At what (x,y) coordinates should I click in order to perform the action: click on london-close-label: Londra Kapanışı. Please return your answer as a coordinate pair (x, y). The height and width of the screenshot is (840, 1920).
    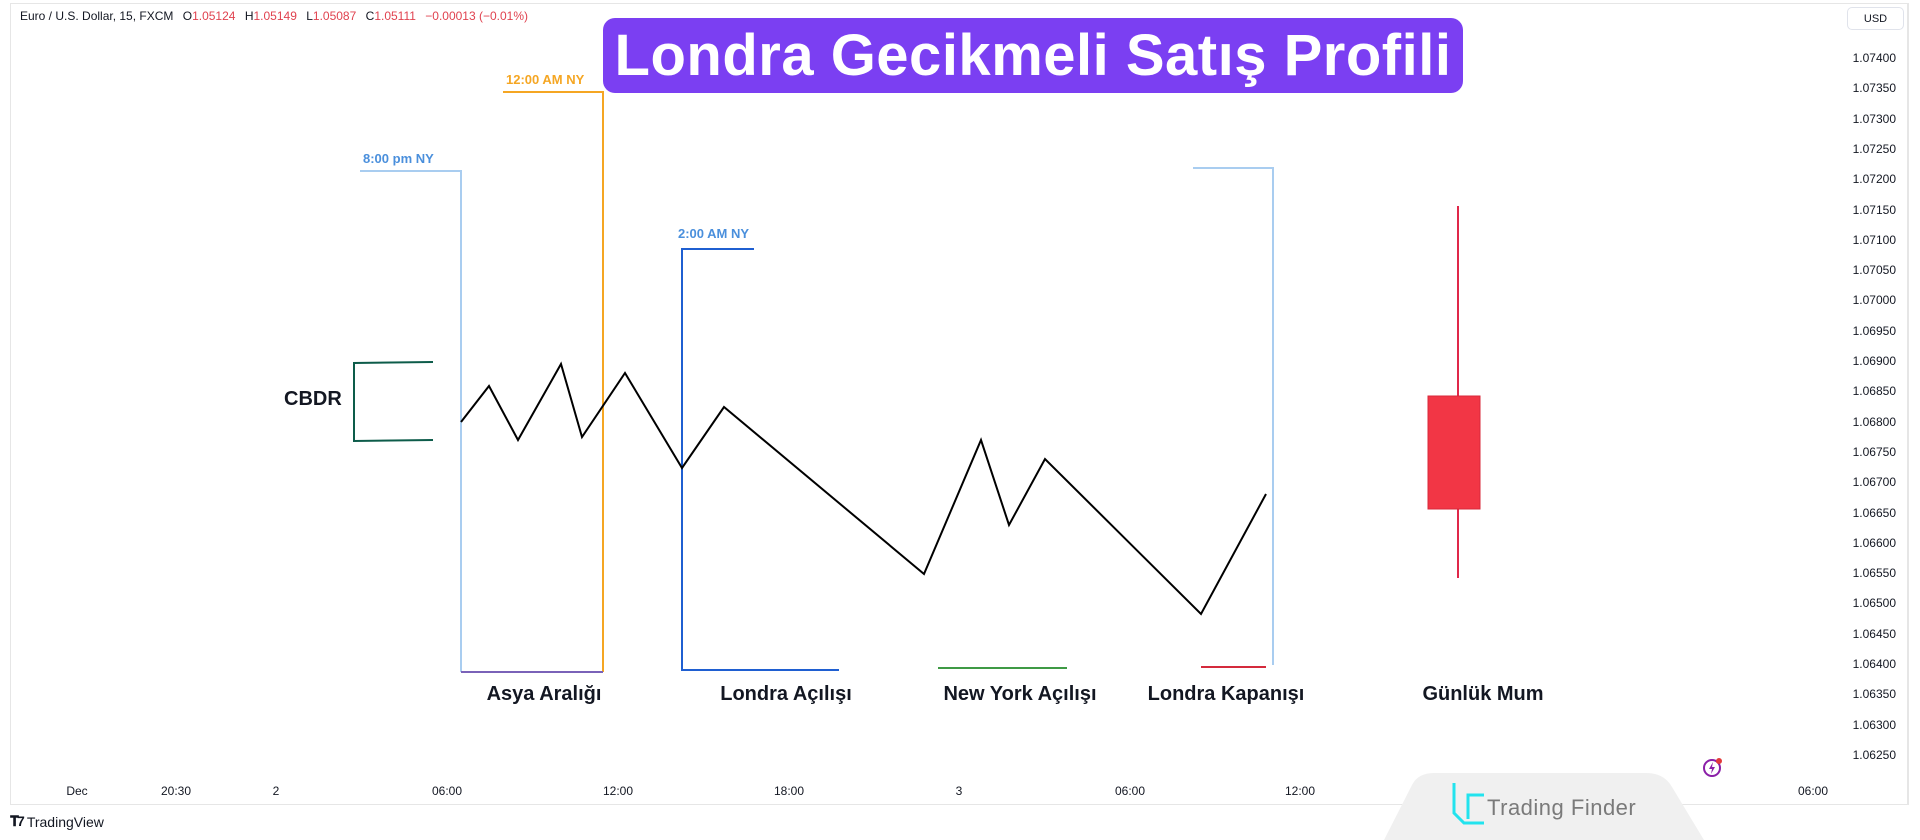
    Looking at the image, I should click on (1226, 694).